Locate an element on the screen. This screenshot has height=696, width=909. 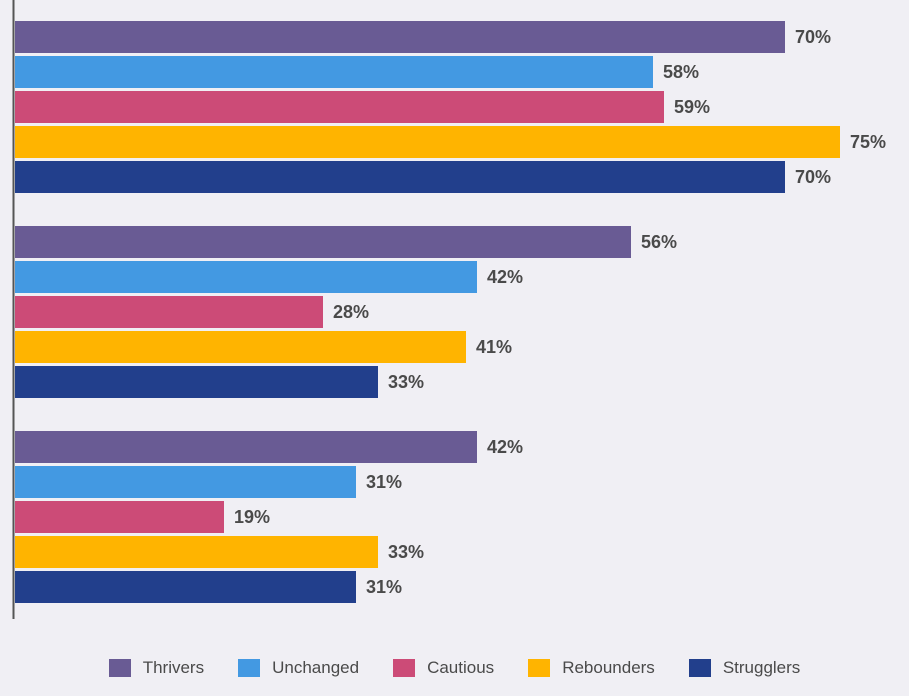
data-label-cautious-group-2: 28% is located at coordinates (351, 312).